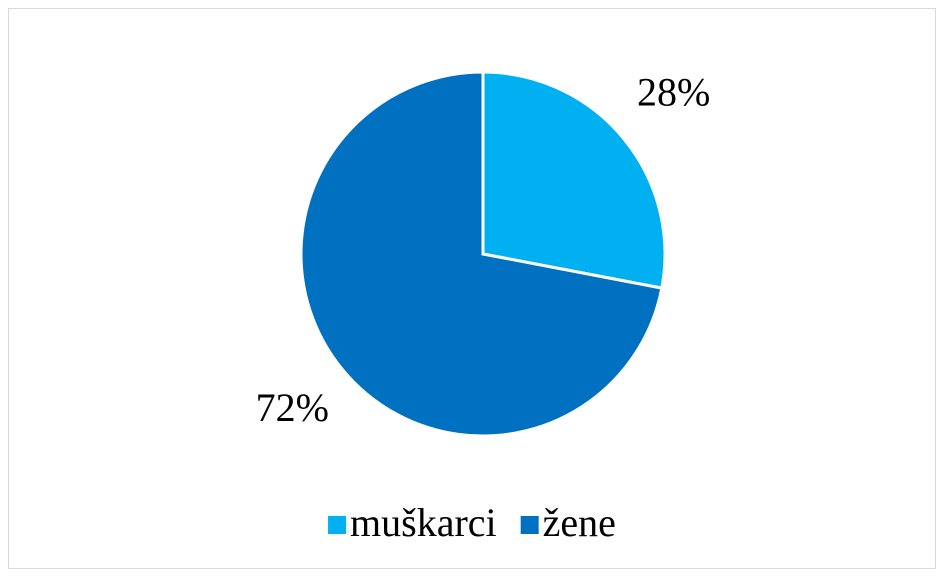 The image size is (944, 577). I want to click on legend-label: žene, so click(579, 522).